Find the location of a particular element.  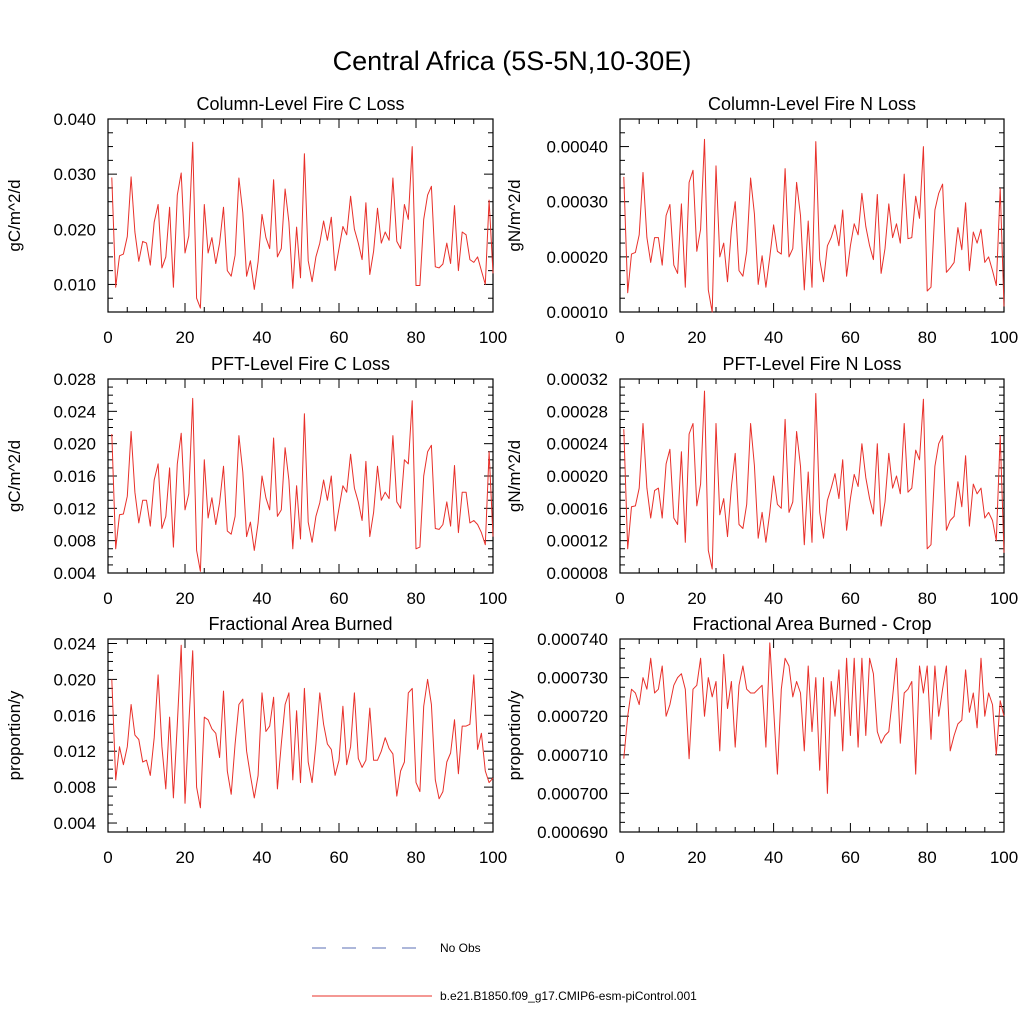

y-tick-label: 0.00012 is located at coordinates (577, 541).